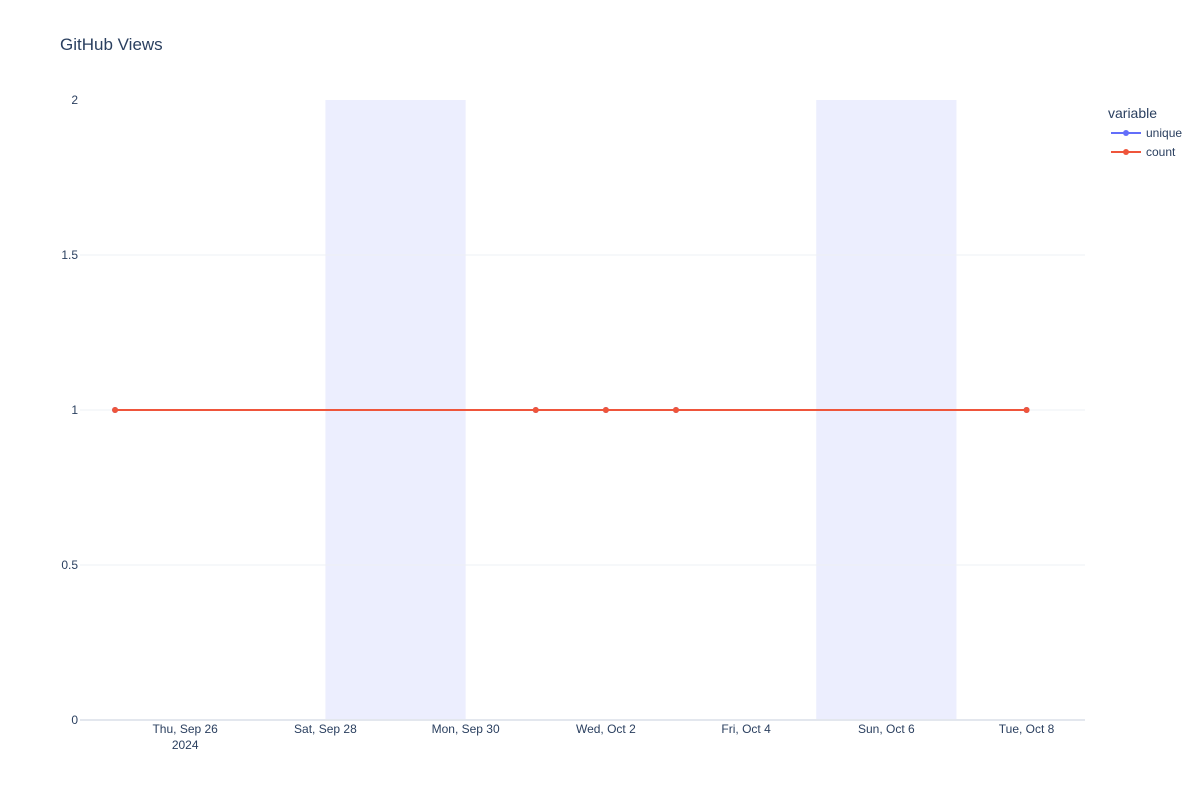  Describe the element at coordinates (185, 729) in the screenshot. I see `x-tick-label: Thu, Sep 26` at that location.